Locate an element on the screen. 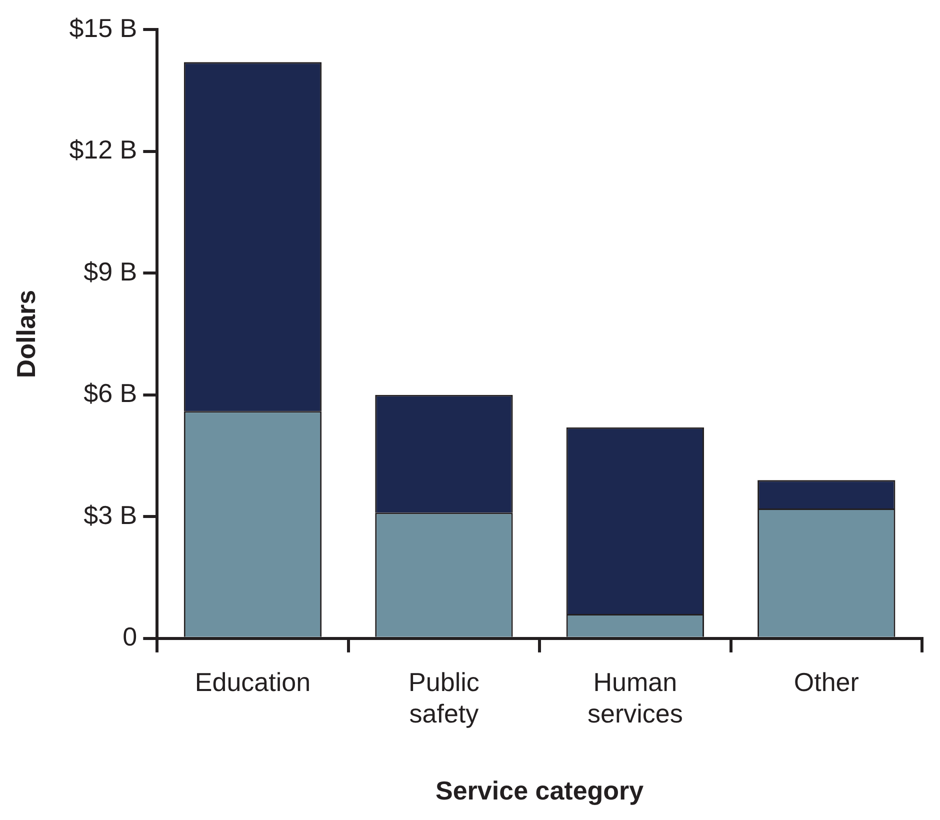 This screenshot has width=940, height=820. y-tick-label: $6 B is located at coordinates (111, 393).